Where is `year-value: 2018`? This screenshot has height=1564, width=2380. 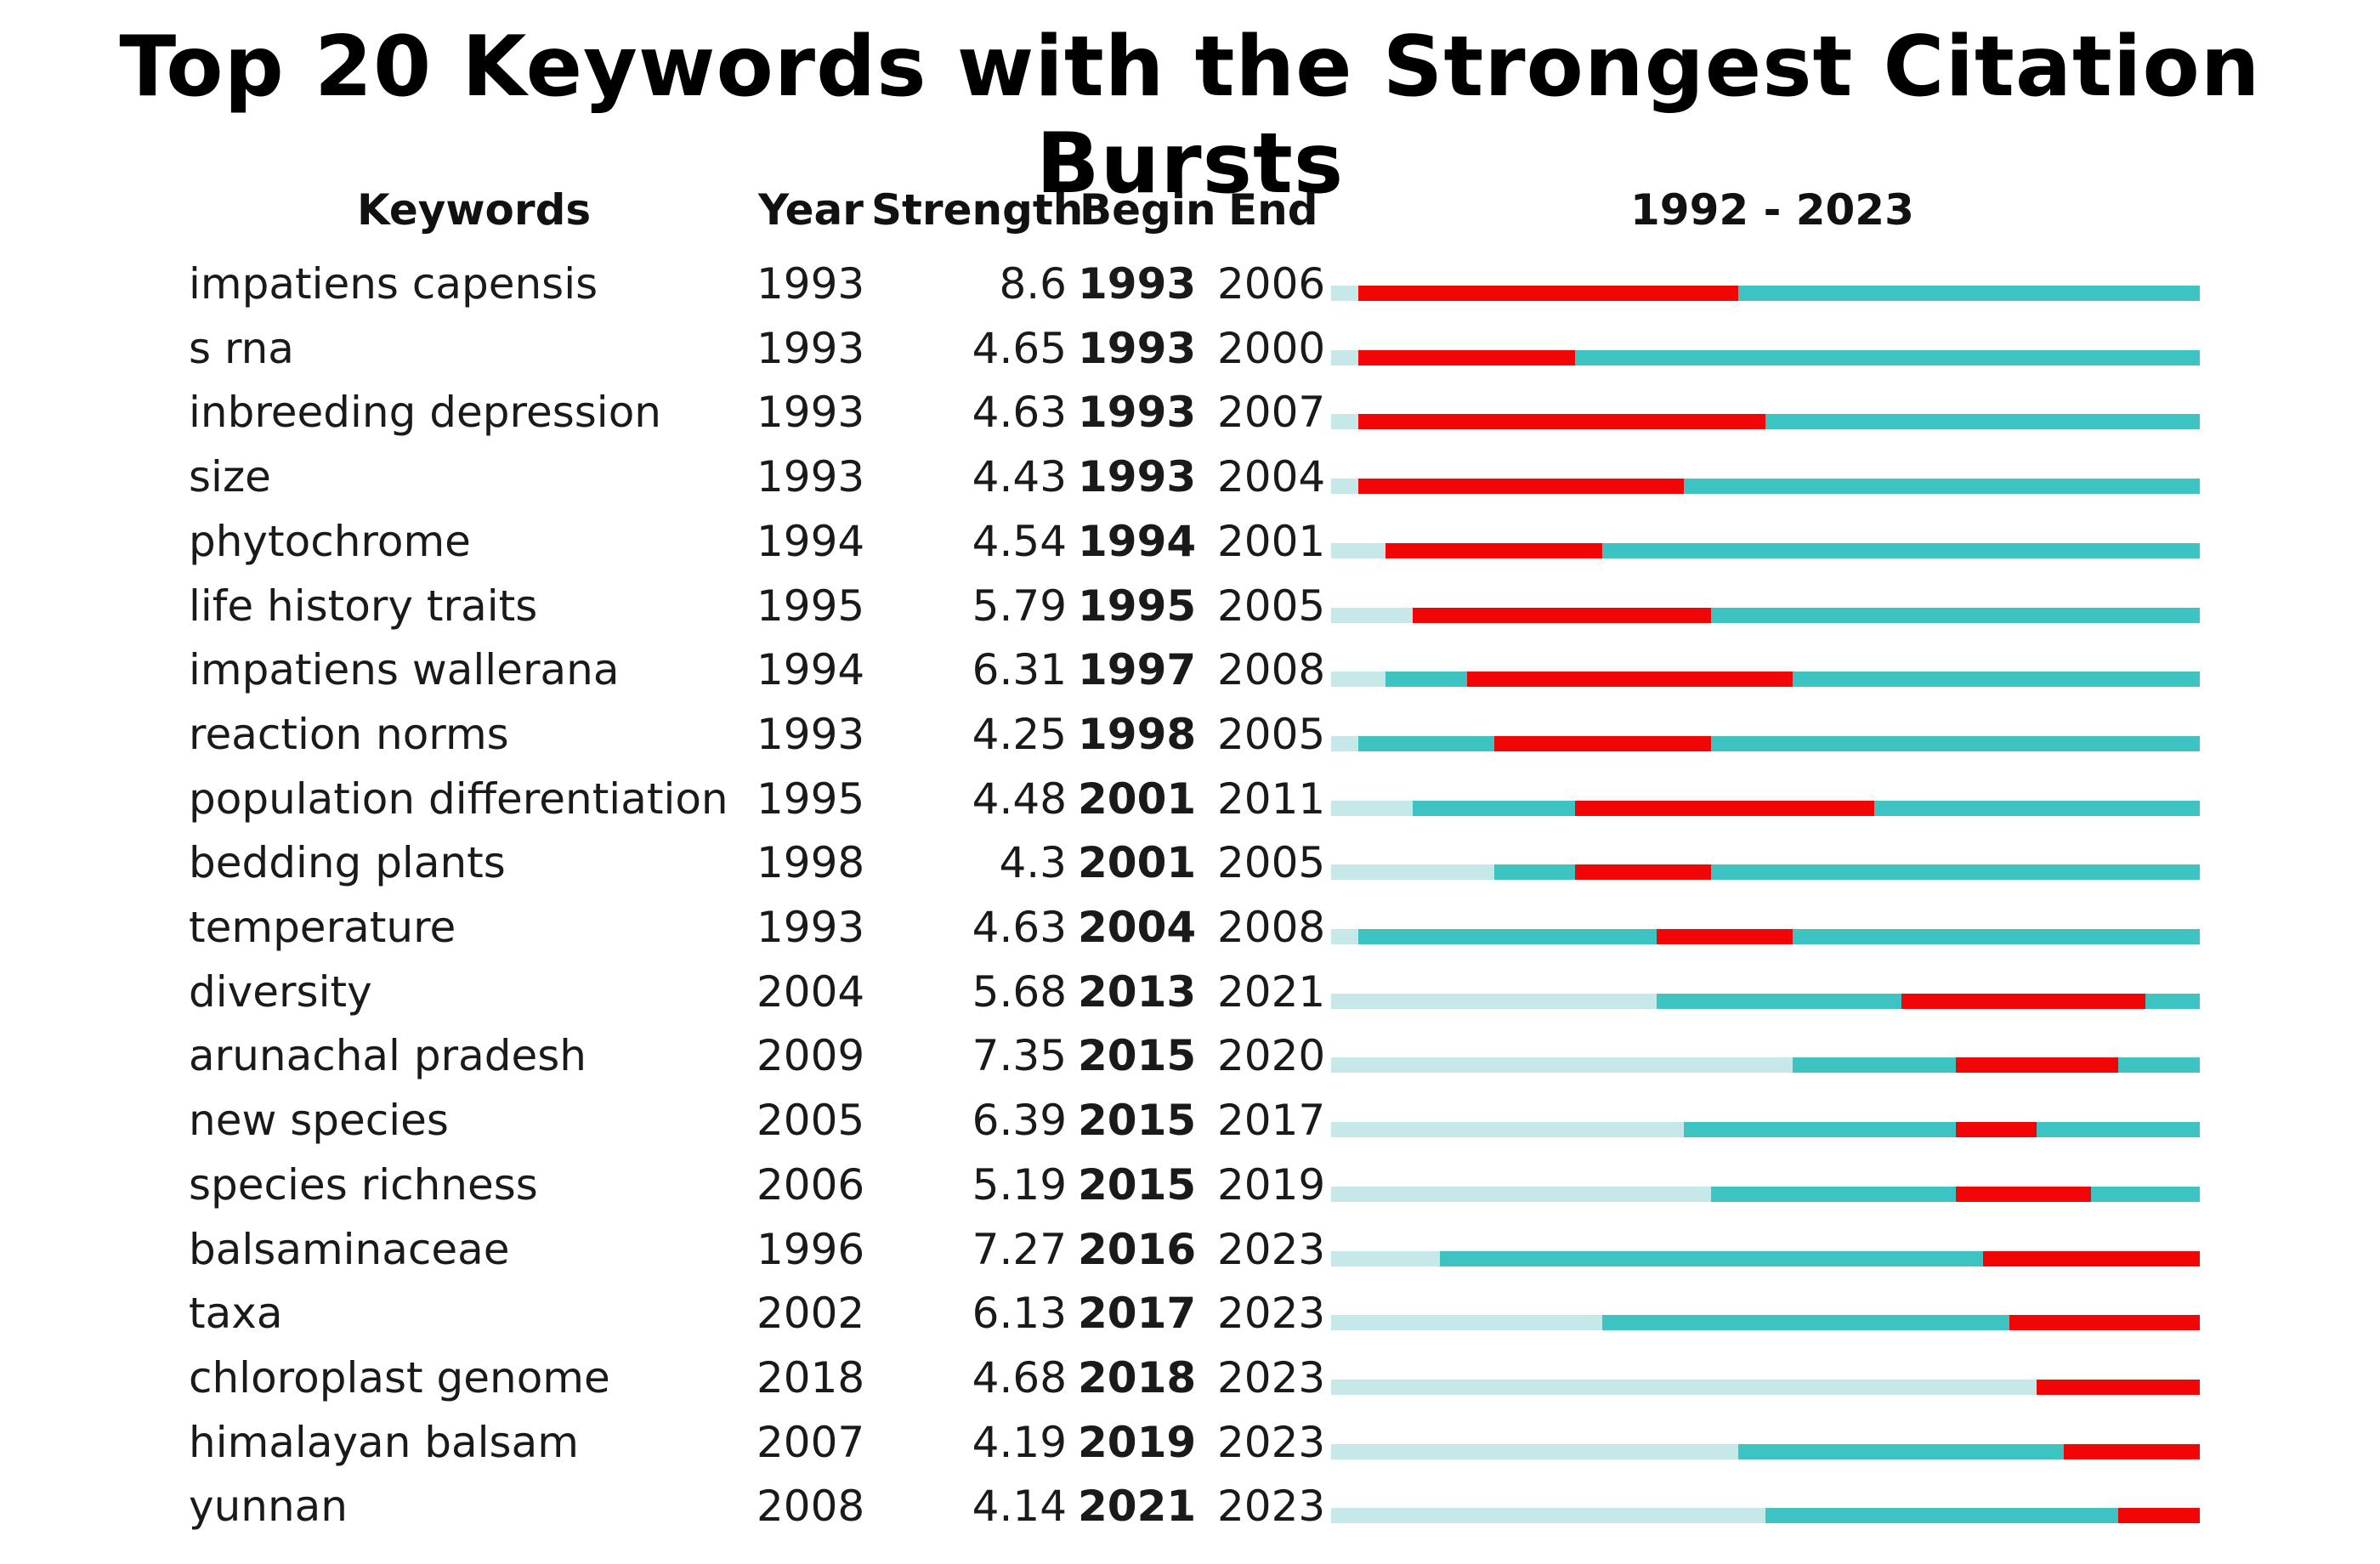 year-value: 2018 is located at coordinates (810, 1377).